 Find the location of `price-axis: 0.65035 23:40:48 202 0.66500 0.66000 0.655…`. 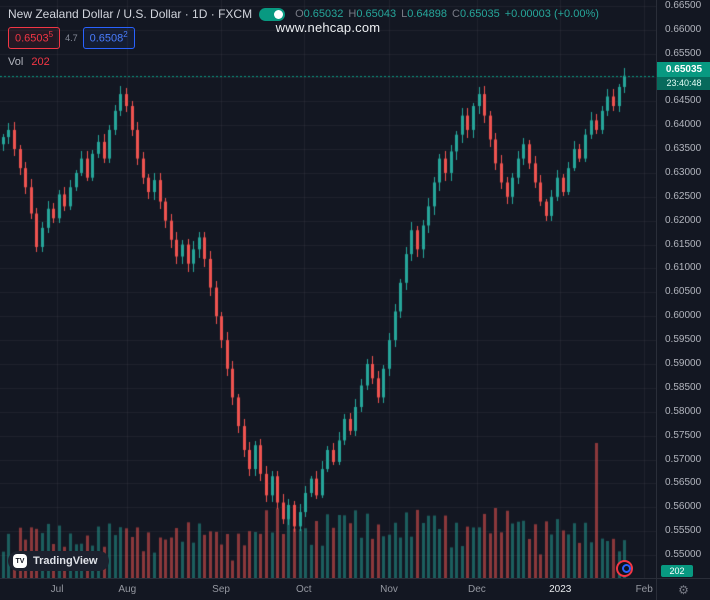

price-axis: 0.65035 23:40:48 202 0.66500 0.66000 0.655… is located at coordinates (683, 289).